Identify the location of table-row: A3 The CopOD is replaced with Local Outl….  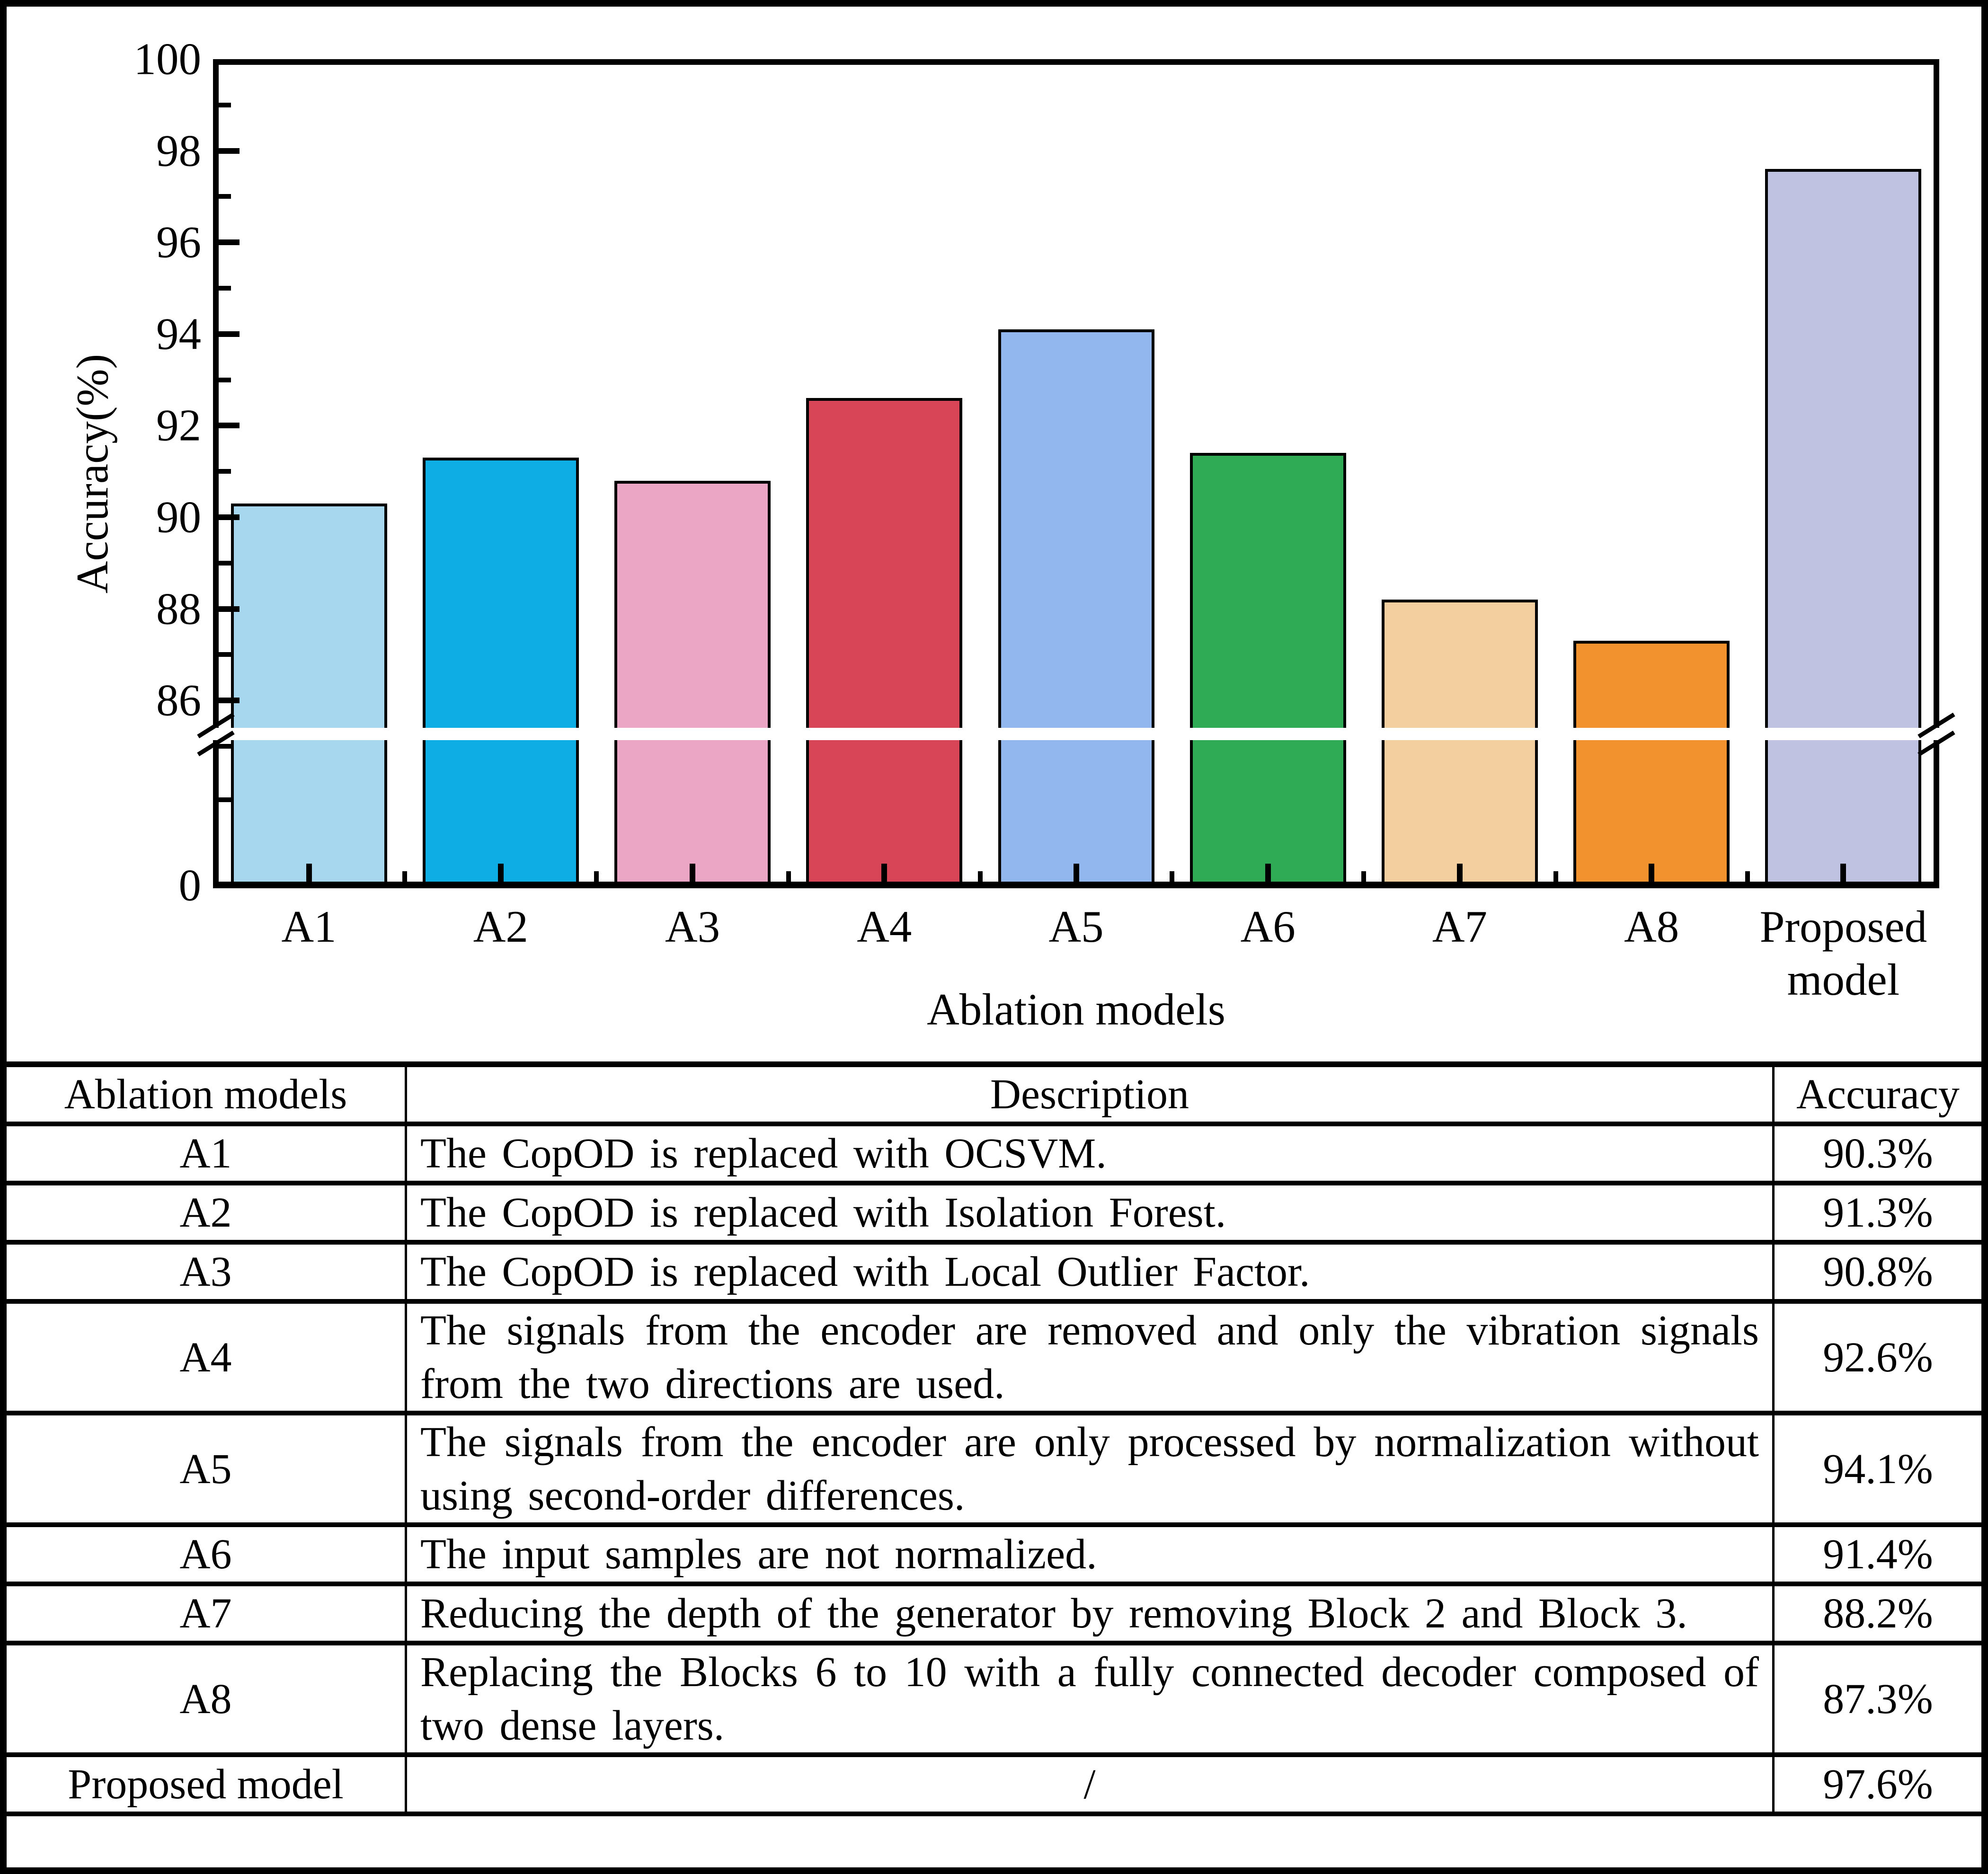
(994, 1275).